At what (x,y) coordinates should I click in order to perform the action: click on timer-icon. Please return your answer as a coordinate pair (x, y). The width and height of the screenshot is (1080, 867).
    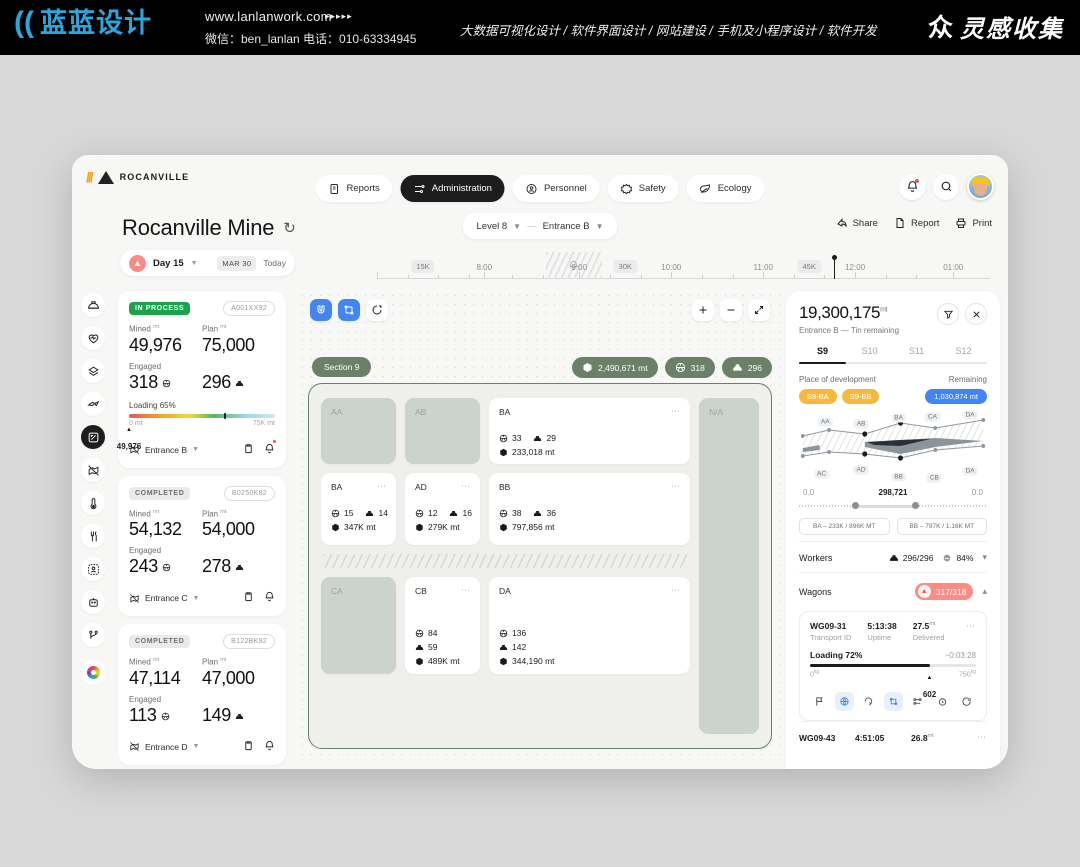
    Looking at the image, I should click on (942, 702).